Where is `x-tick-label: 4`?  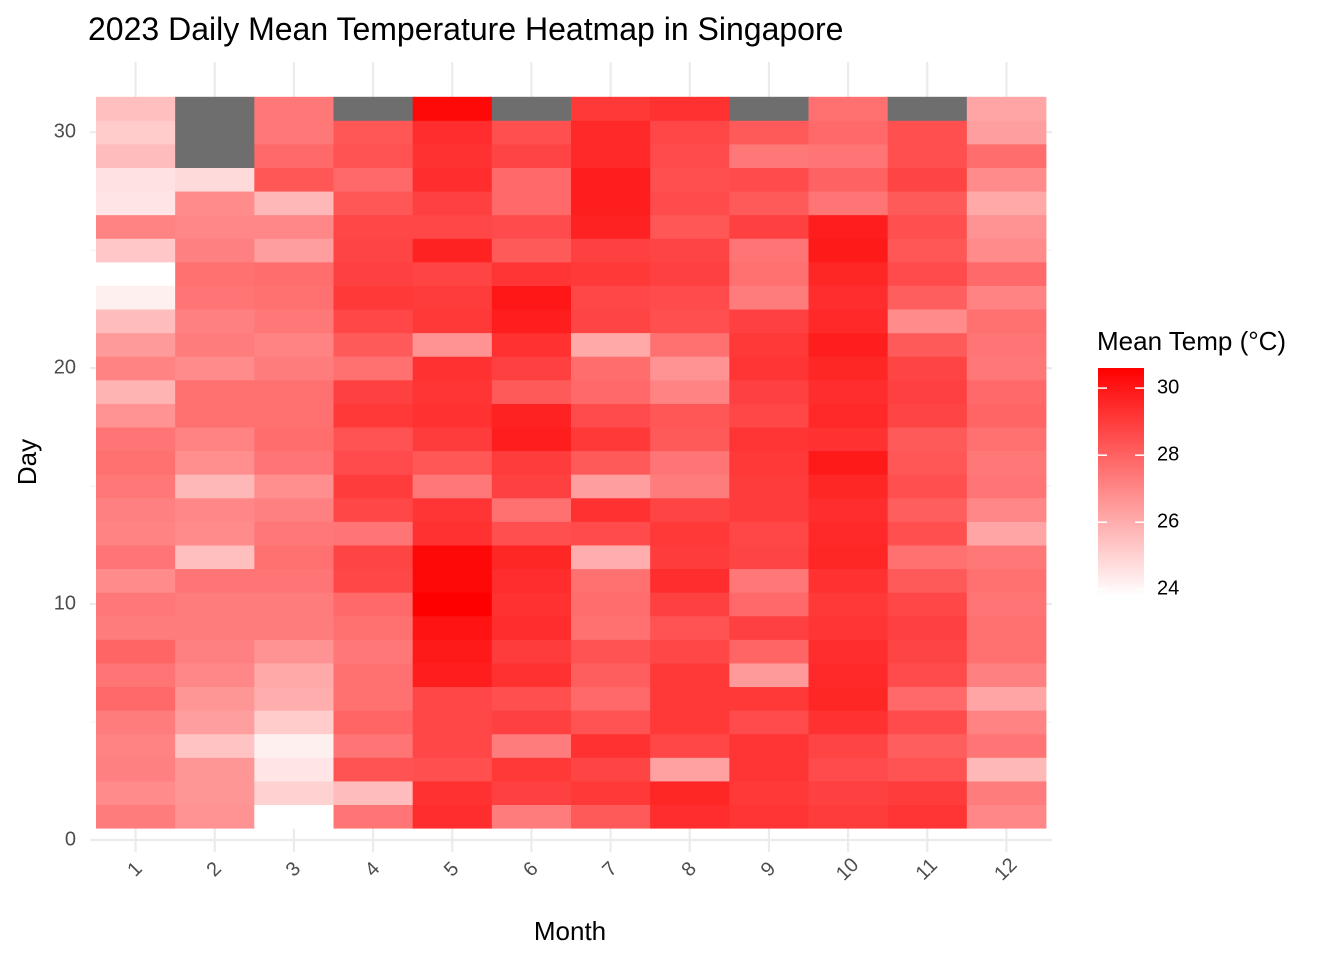 x-tick-label: 4 is located at coordinates (372, 869).